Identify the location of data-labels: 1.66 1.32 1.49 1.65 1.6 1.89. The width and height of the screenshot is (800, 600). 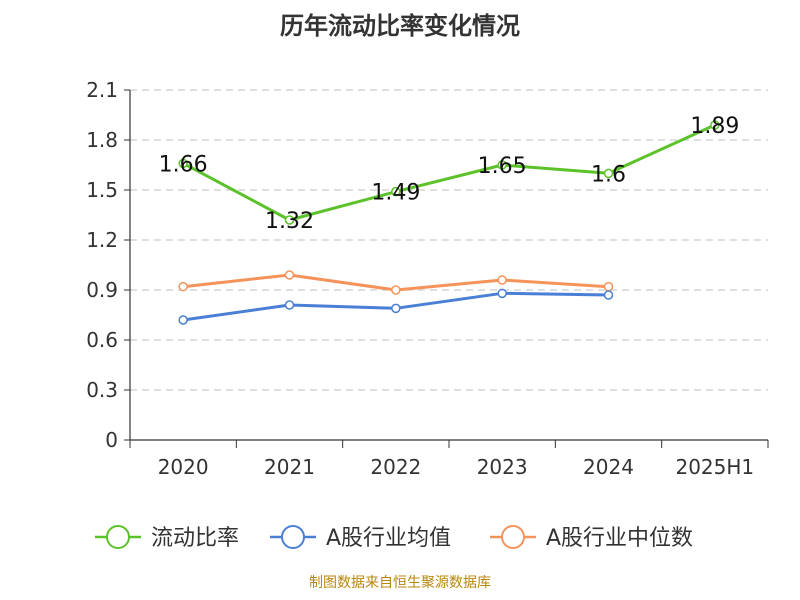
(449, 174).